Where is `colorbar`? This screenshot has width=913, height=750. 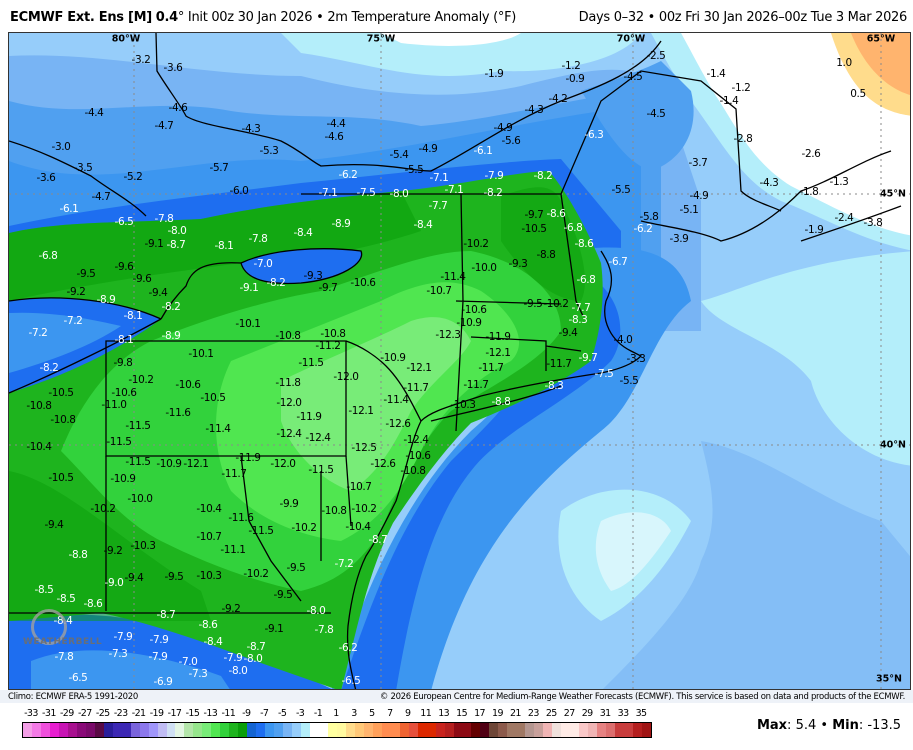
colorbar is located at coordinates (337, 730).